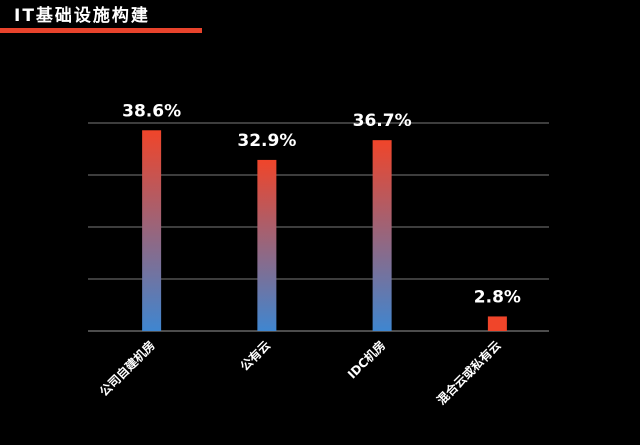  What do you see at coordinates (127, 369) in the screenshot?
I see `category-label: 公司自建机房` at bounding box center [127, 369].